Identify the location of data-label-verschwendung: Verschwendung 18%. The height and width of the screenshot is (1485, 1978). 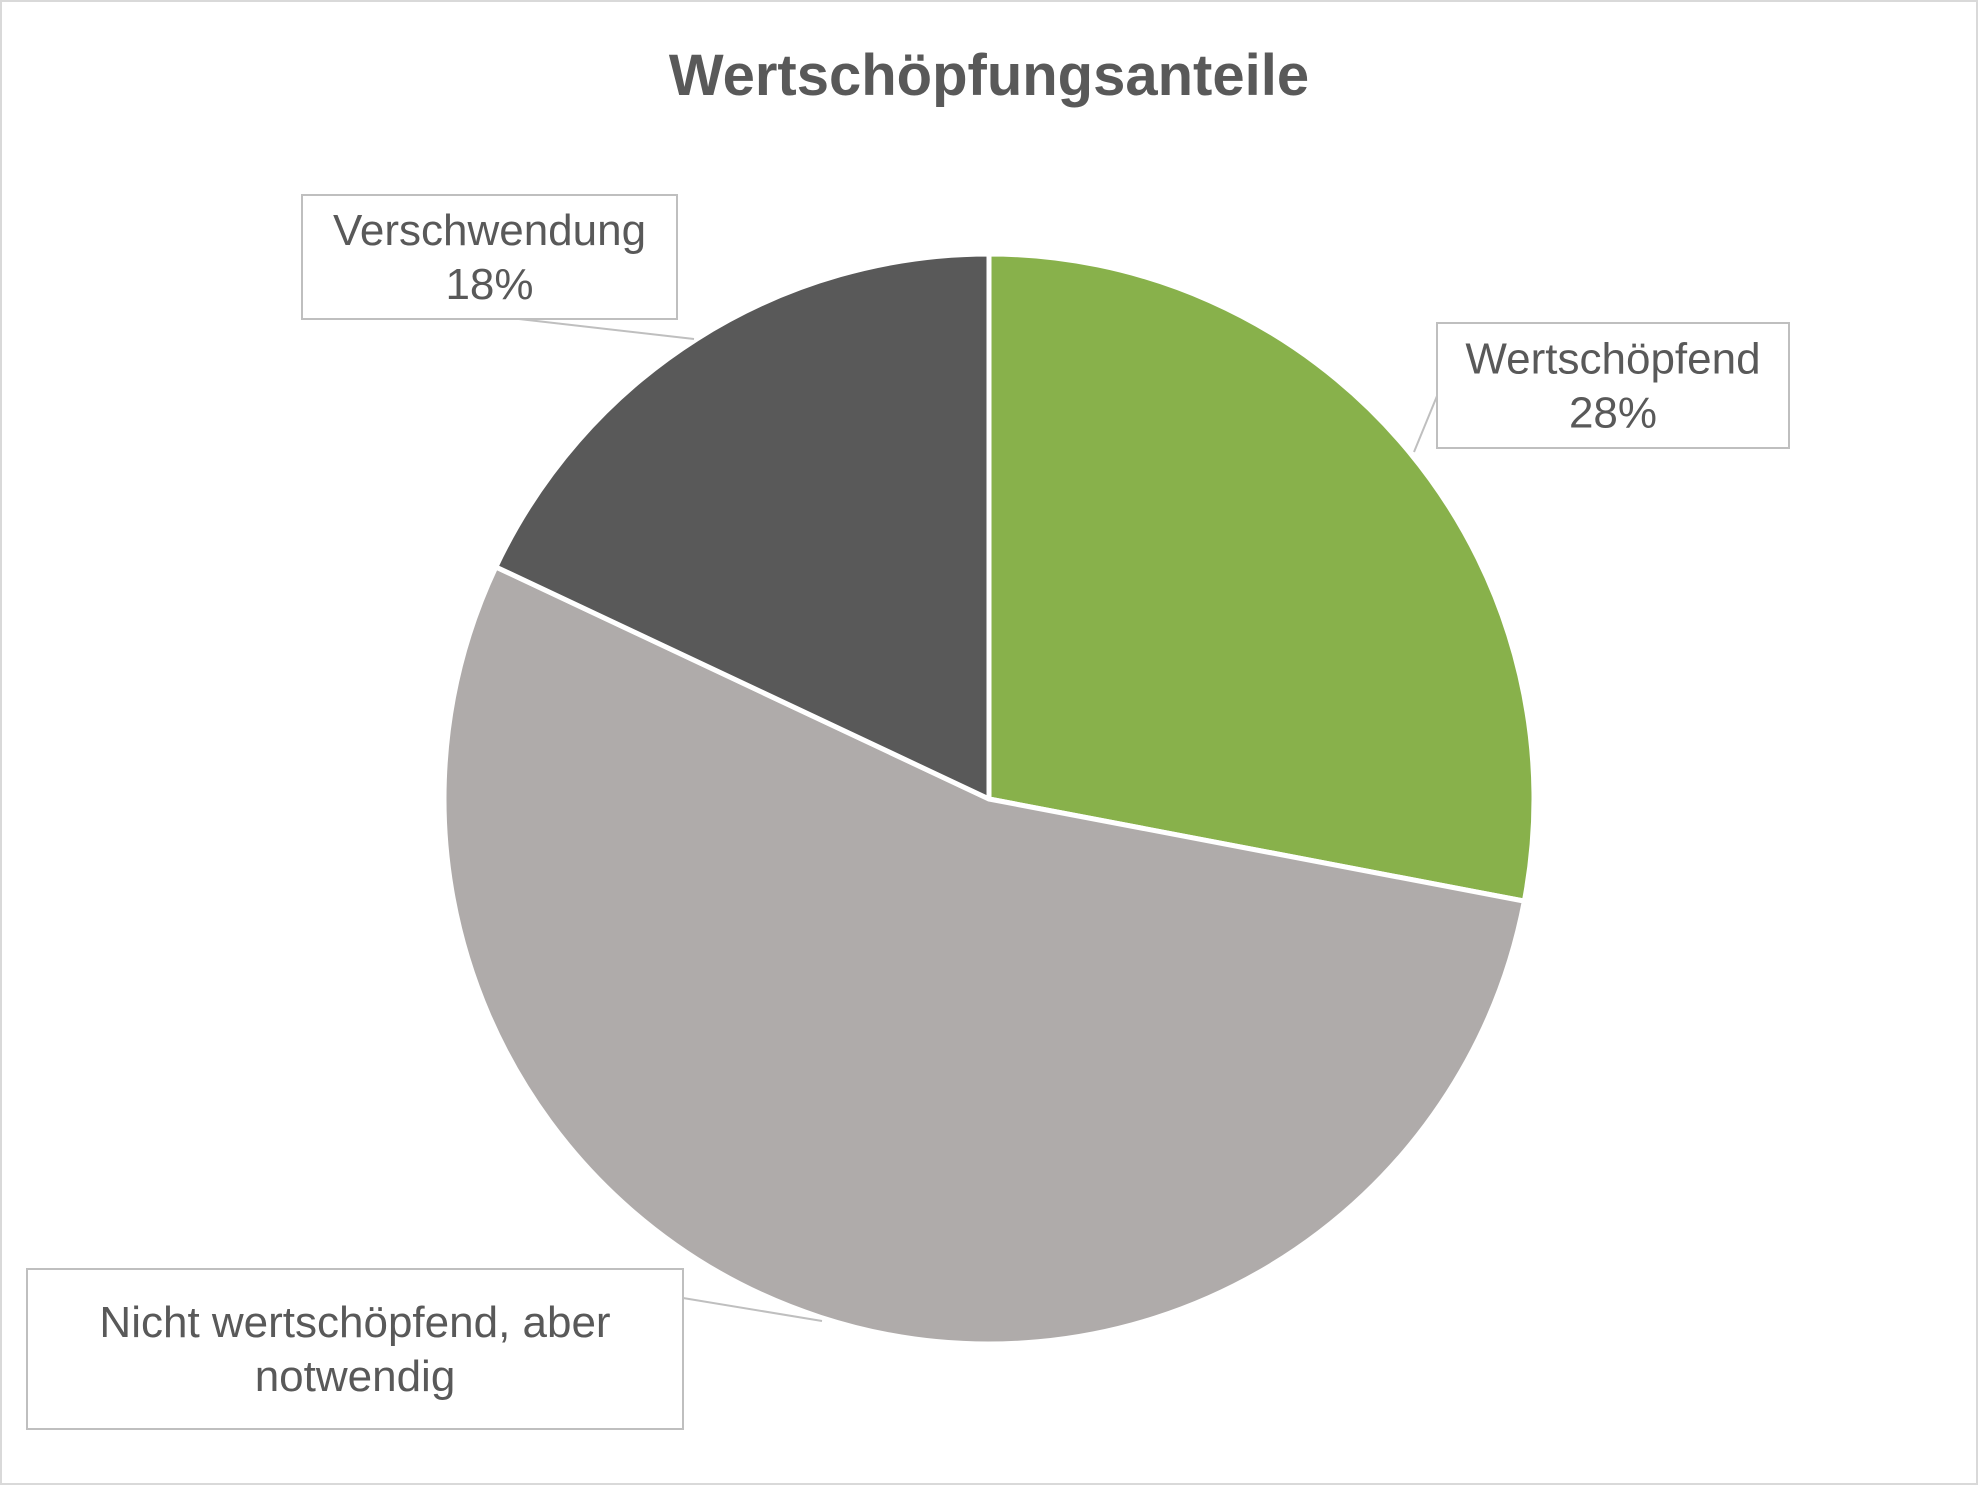
(489, 257).